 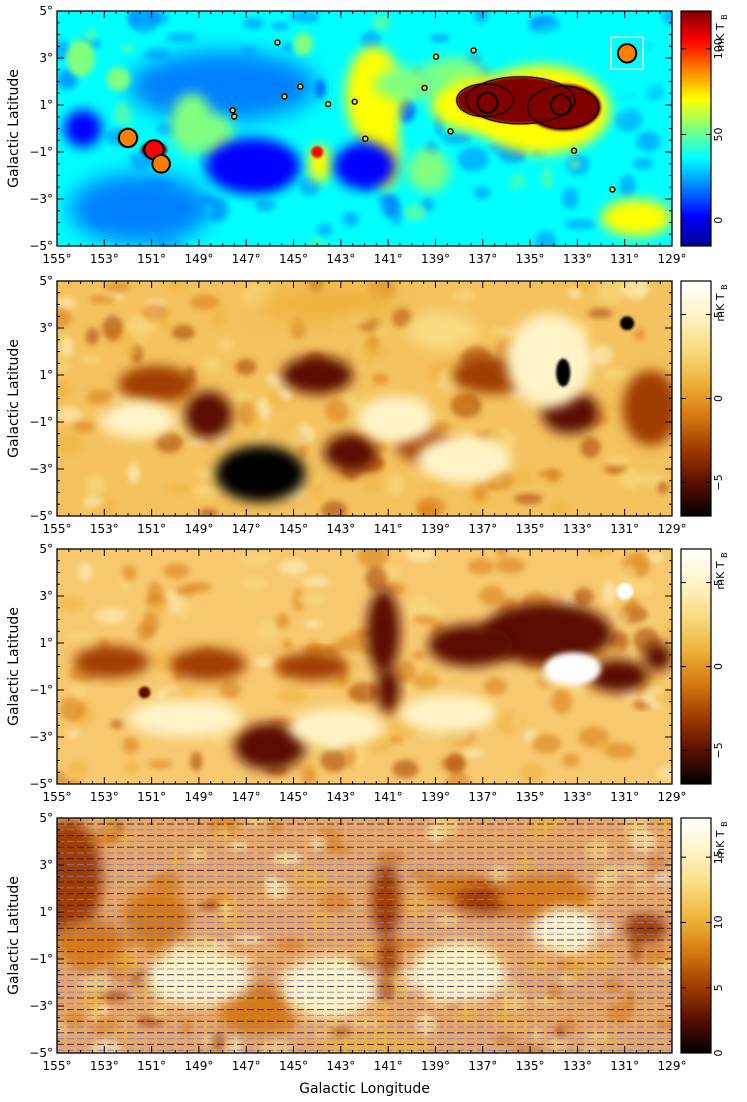 What do you see at coordinates (718, 922) in the screenshot?
I see `colorbar-tick-label: 10` at bounding box center [718, 922].